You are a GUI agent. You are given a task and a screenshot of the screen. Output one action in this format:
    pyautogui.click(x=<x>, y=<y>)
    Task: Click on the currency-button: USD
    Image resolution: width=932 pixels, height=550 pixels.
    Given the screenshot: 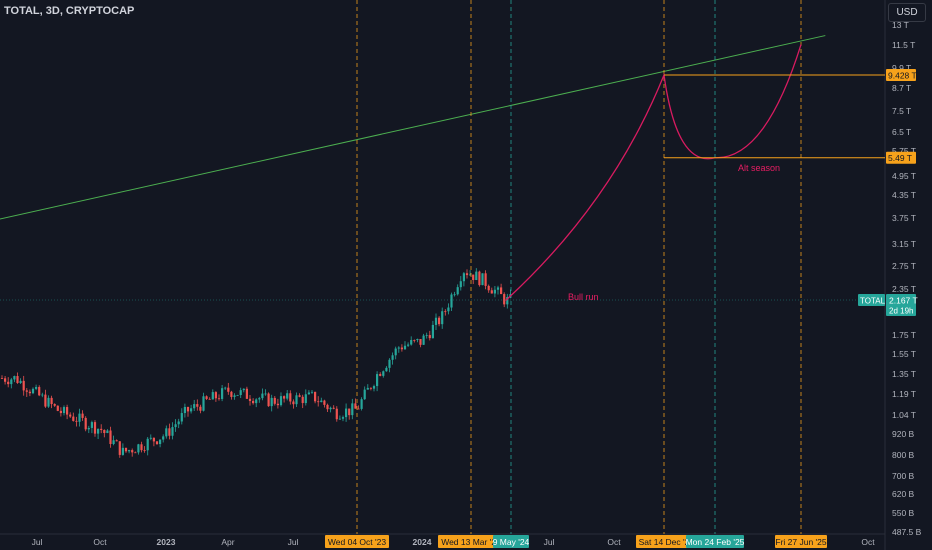 What is the action you would take?
    pyautogui.click(x=907, y=12)
    